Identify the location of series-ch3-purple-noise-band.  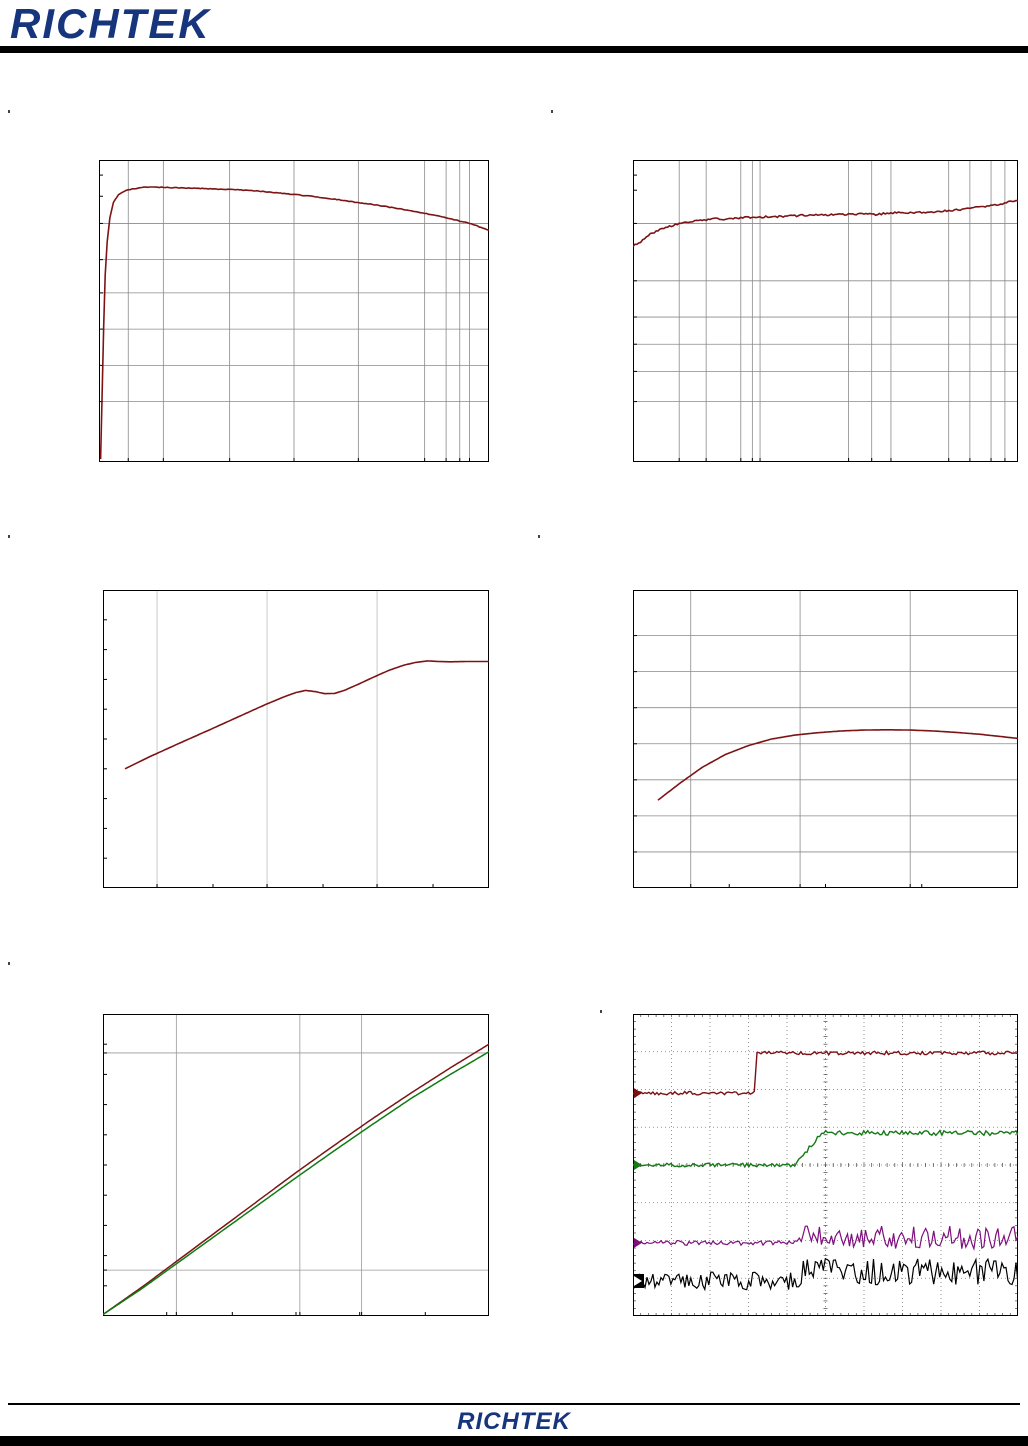
(825, 1238).